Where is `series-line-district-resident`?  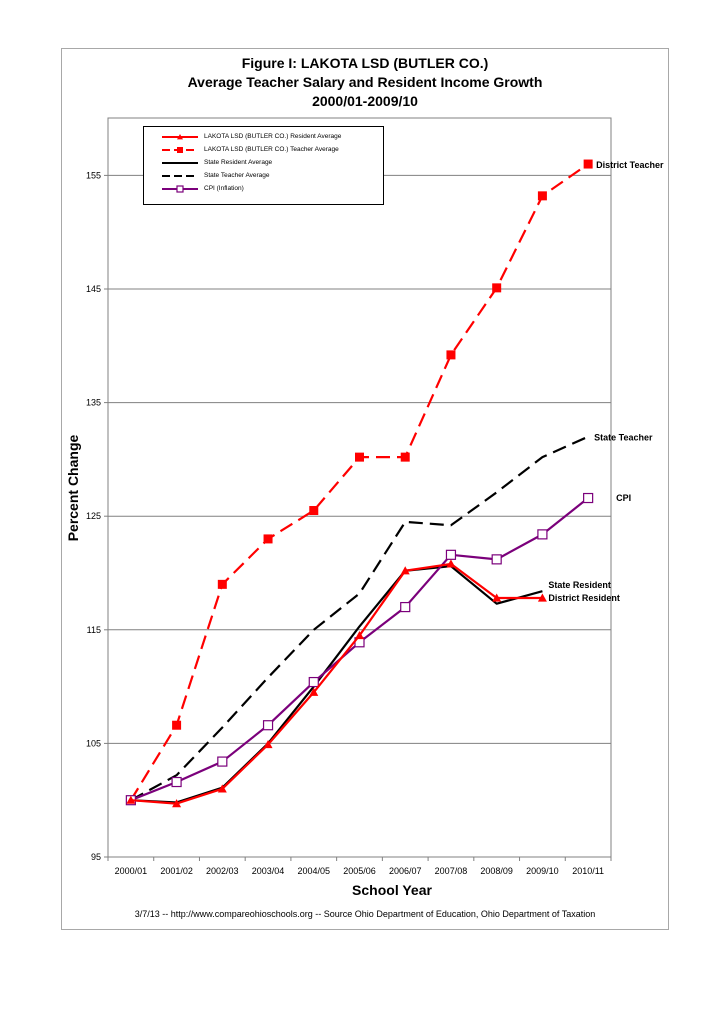
series-line-district-resident is located at coordinates (336, 683).